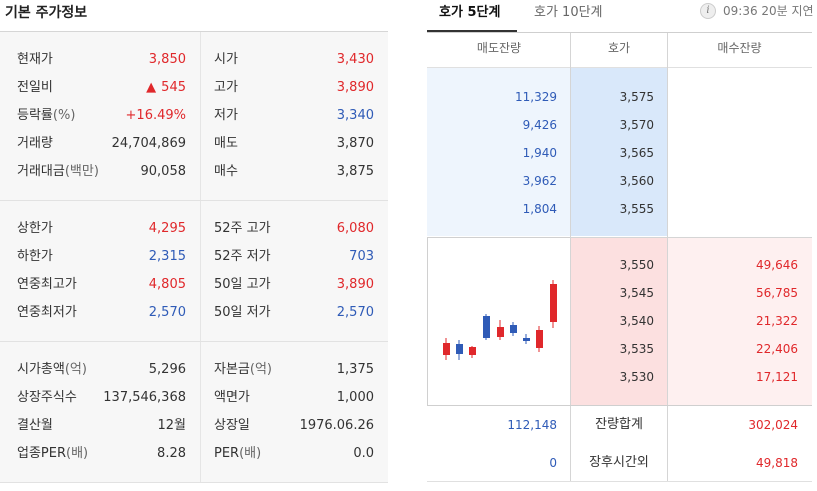 The width and height of the screenshot is (817, 491). What do you see at coordinates (194, 257) in the screenshot?
I see `info-row: 하한가 2,315 52주 저가 703` at bounding box center [194, 257].